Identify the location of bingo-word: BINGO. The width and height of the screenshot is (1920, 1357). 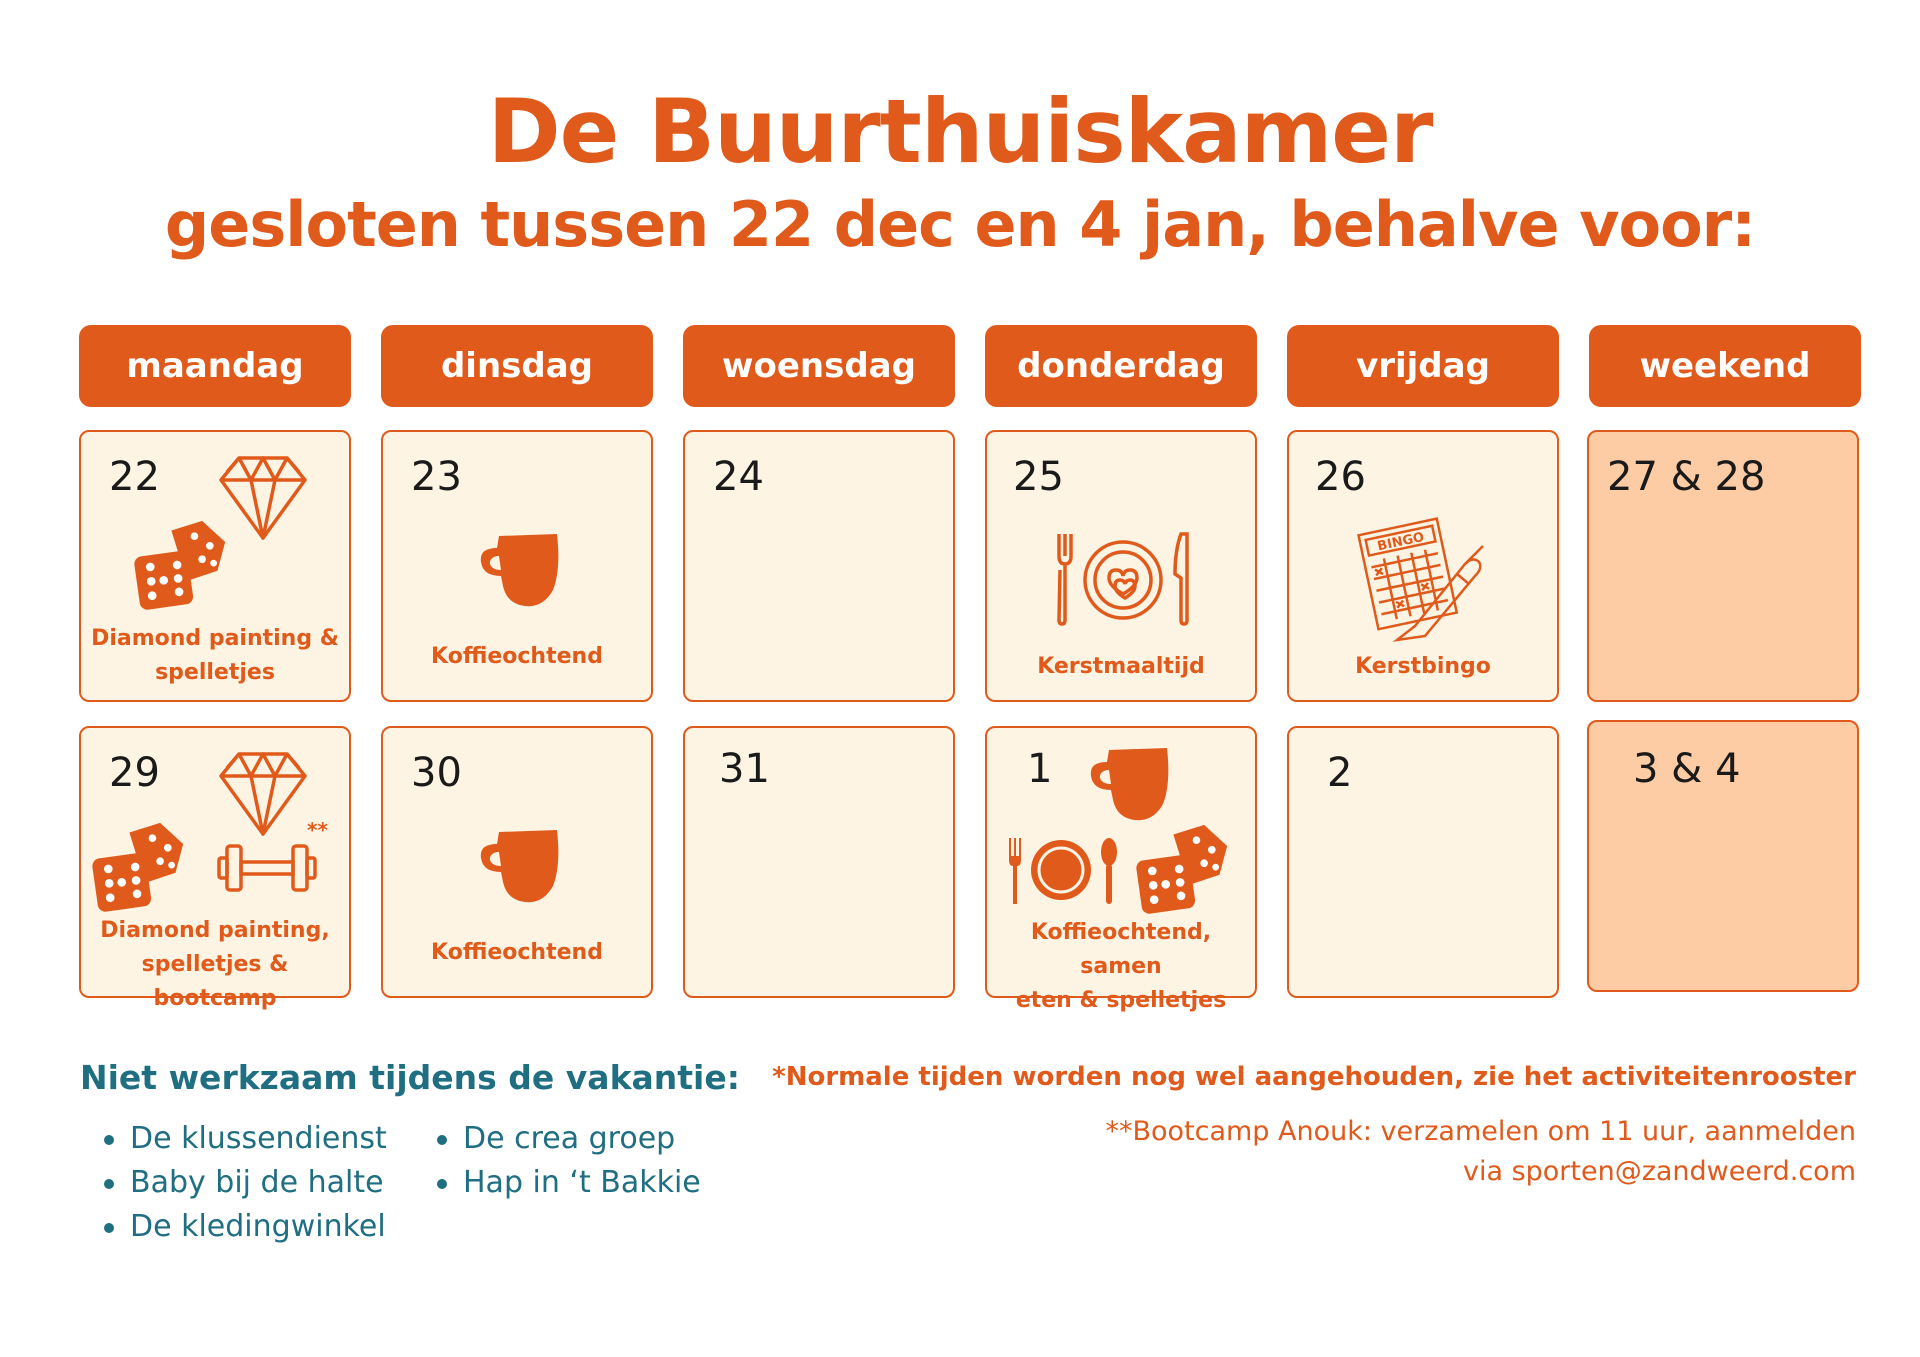
(1400, 542).